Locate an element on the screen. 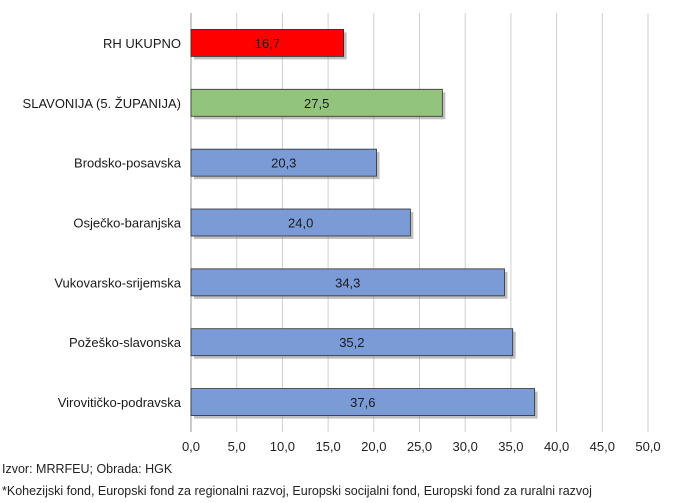  bar-value-label: 24,0 is located at coordinates (300, 223).